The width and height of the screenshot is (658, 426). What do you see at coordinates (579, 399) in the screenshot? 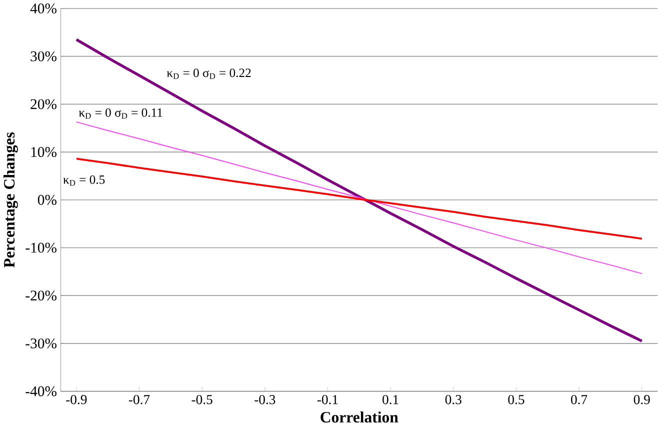
I see `x-tick-label: 0.7` at bounding box center [579, 399].